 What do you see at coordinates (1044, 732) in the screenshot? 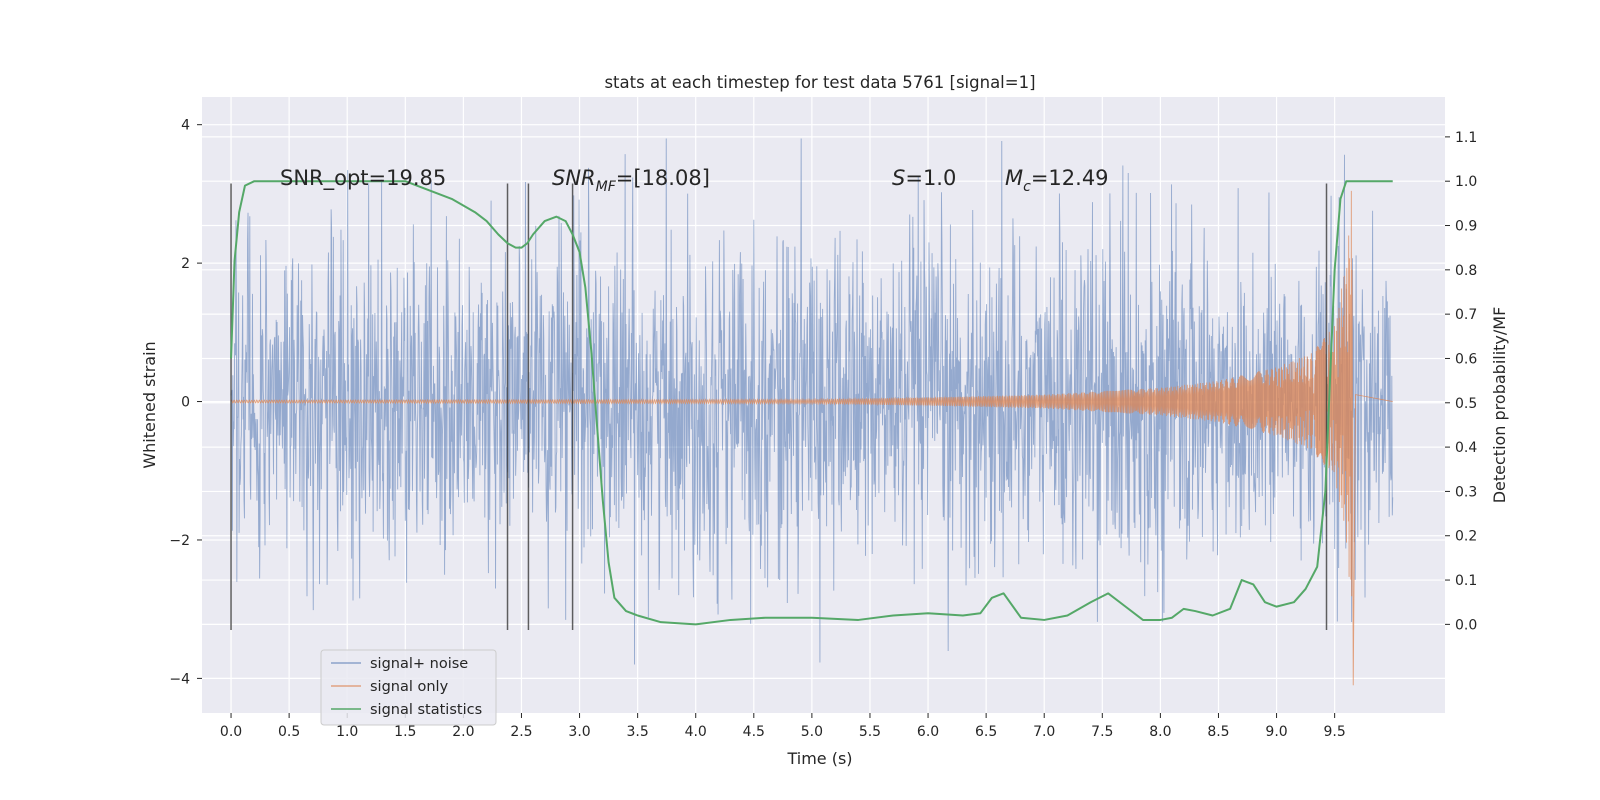
I see `x-tick-label: 7.0` at bounding box center [1044, 732].